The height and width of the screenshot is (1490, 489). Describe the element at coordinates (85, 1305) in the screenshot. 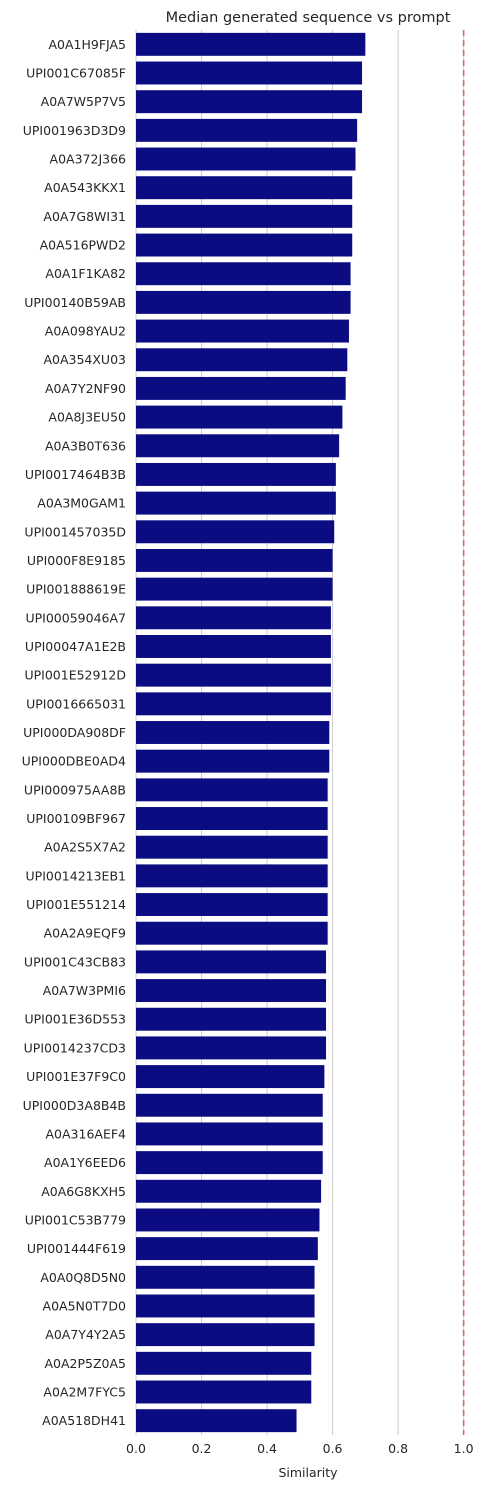

I see `y-tick-label: A0A5N0T7D0` at that location.